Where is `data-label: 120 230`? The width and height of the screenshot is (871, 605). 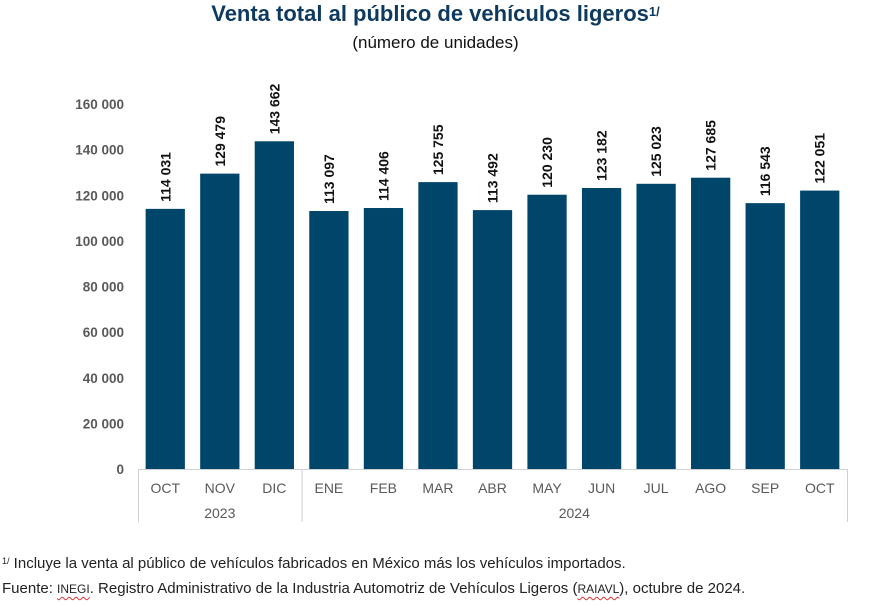 data-label: 120 230 is located at coordinates (547, 162).